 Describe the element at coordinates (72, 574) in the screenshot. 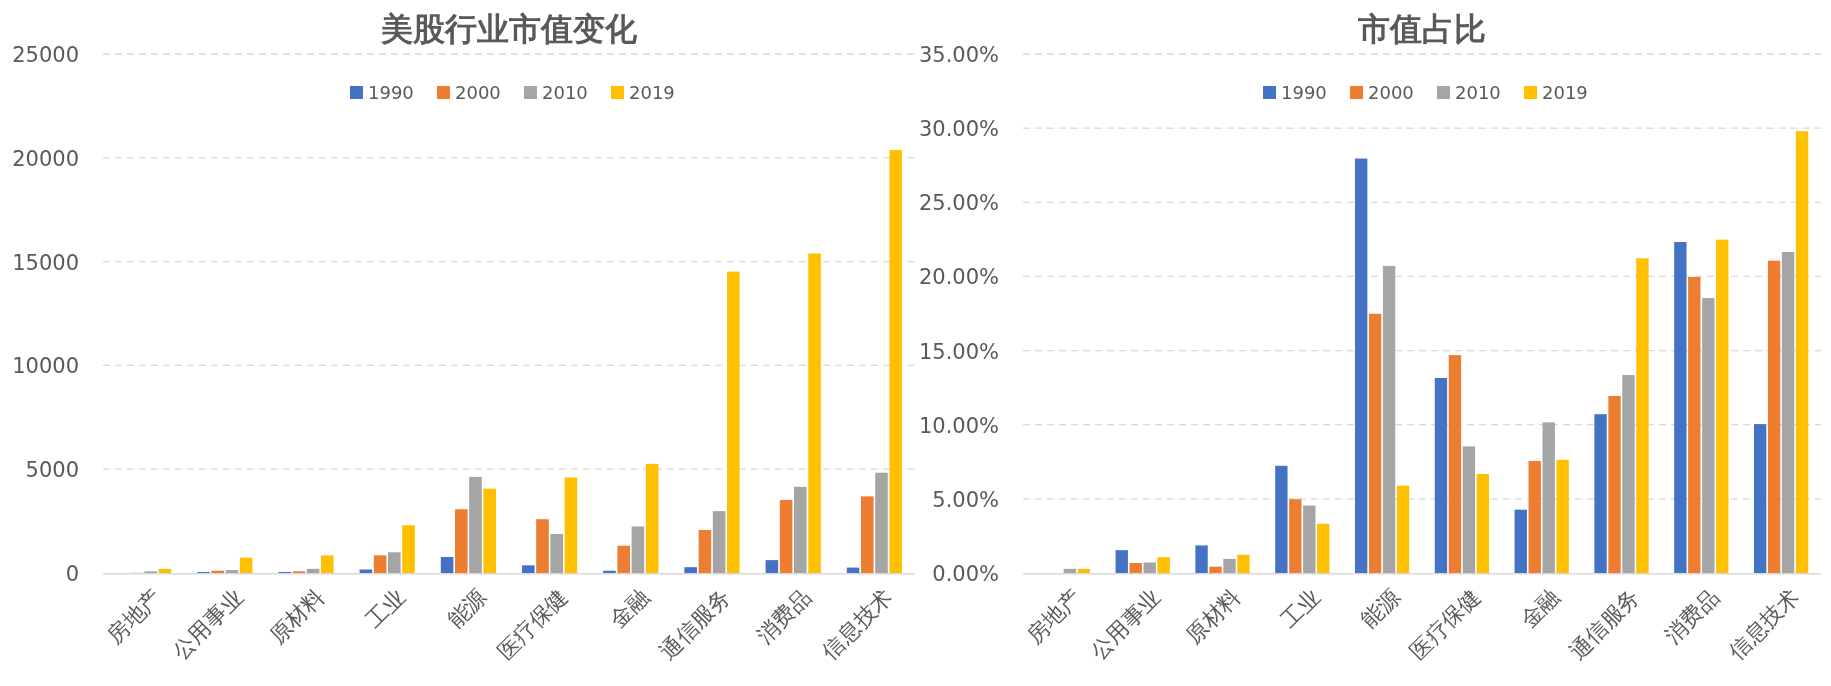

I see `y-tick-label: 0` at that location.